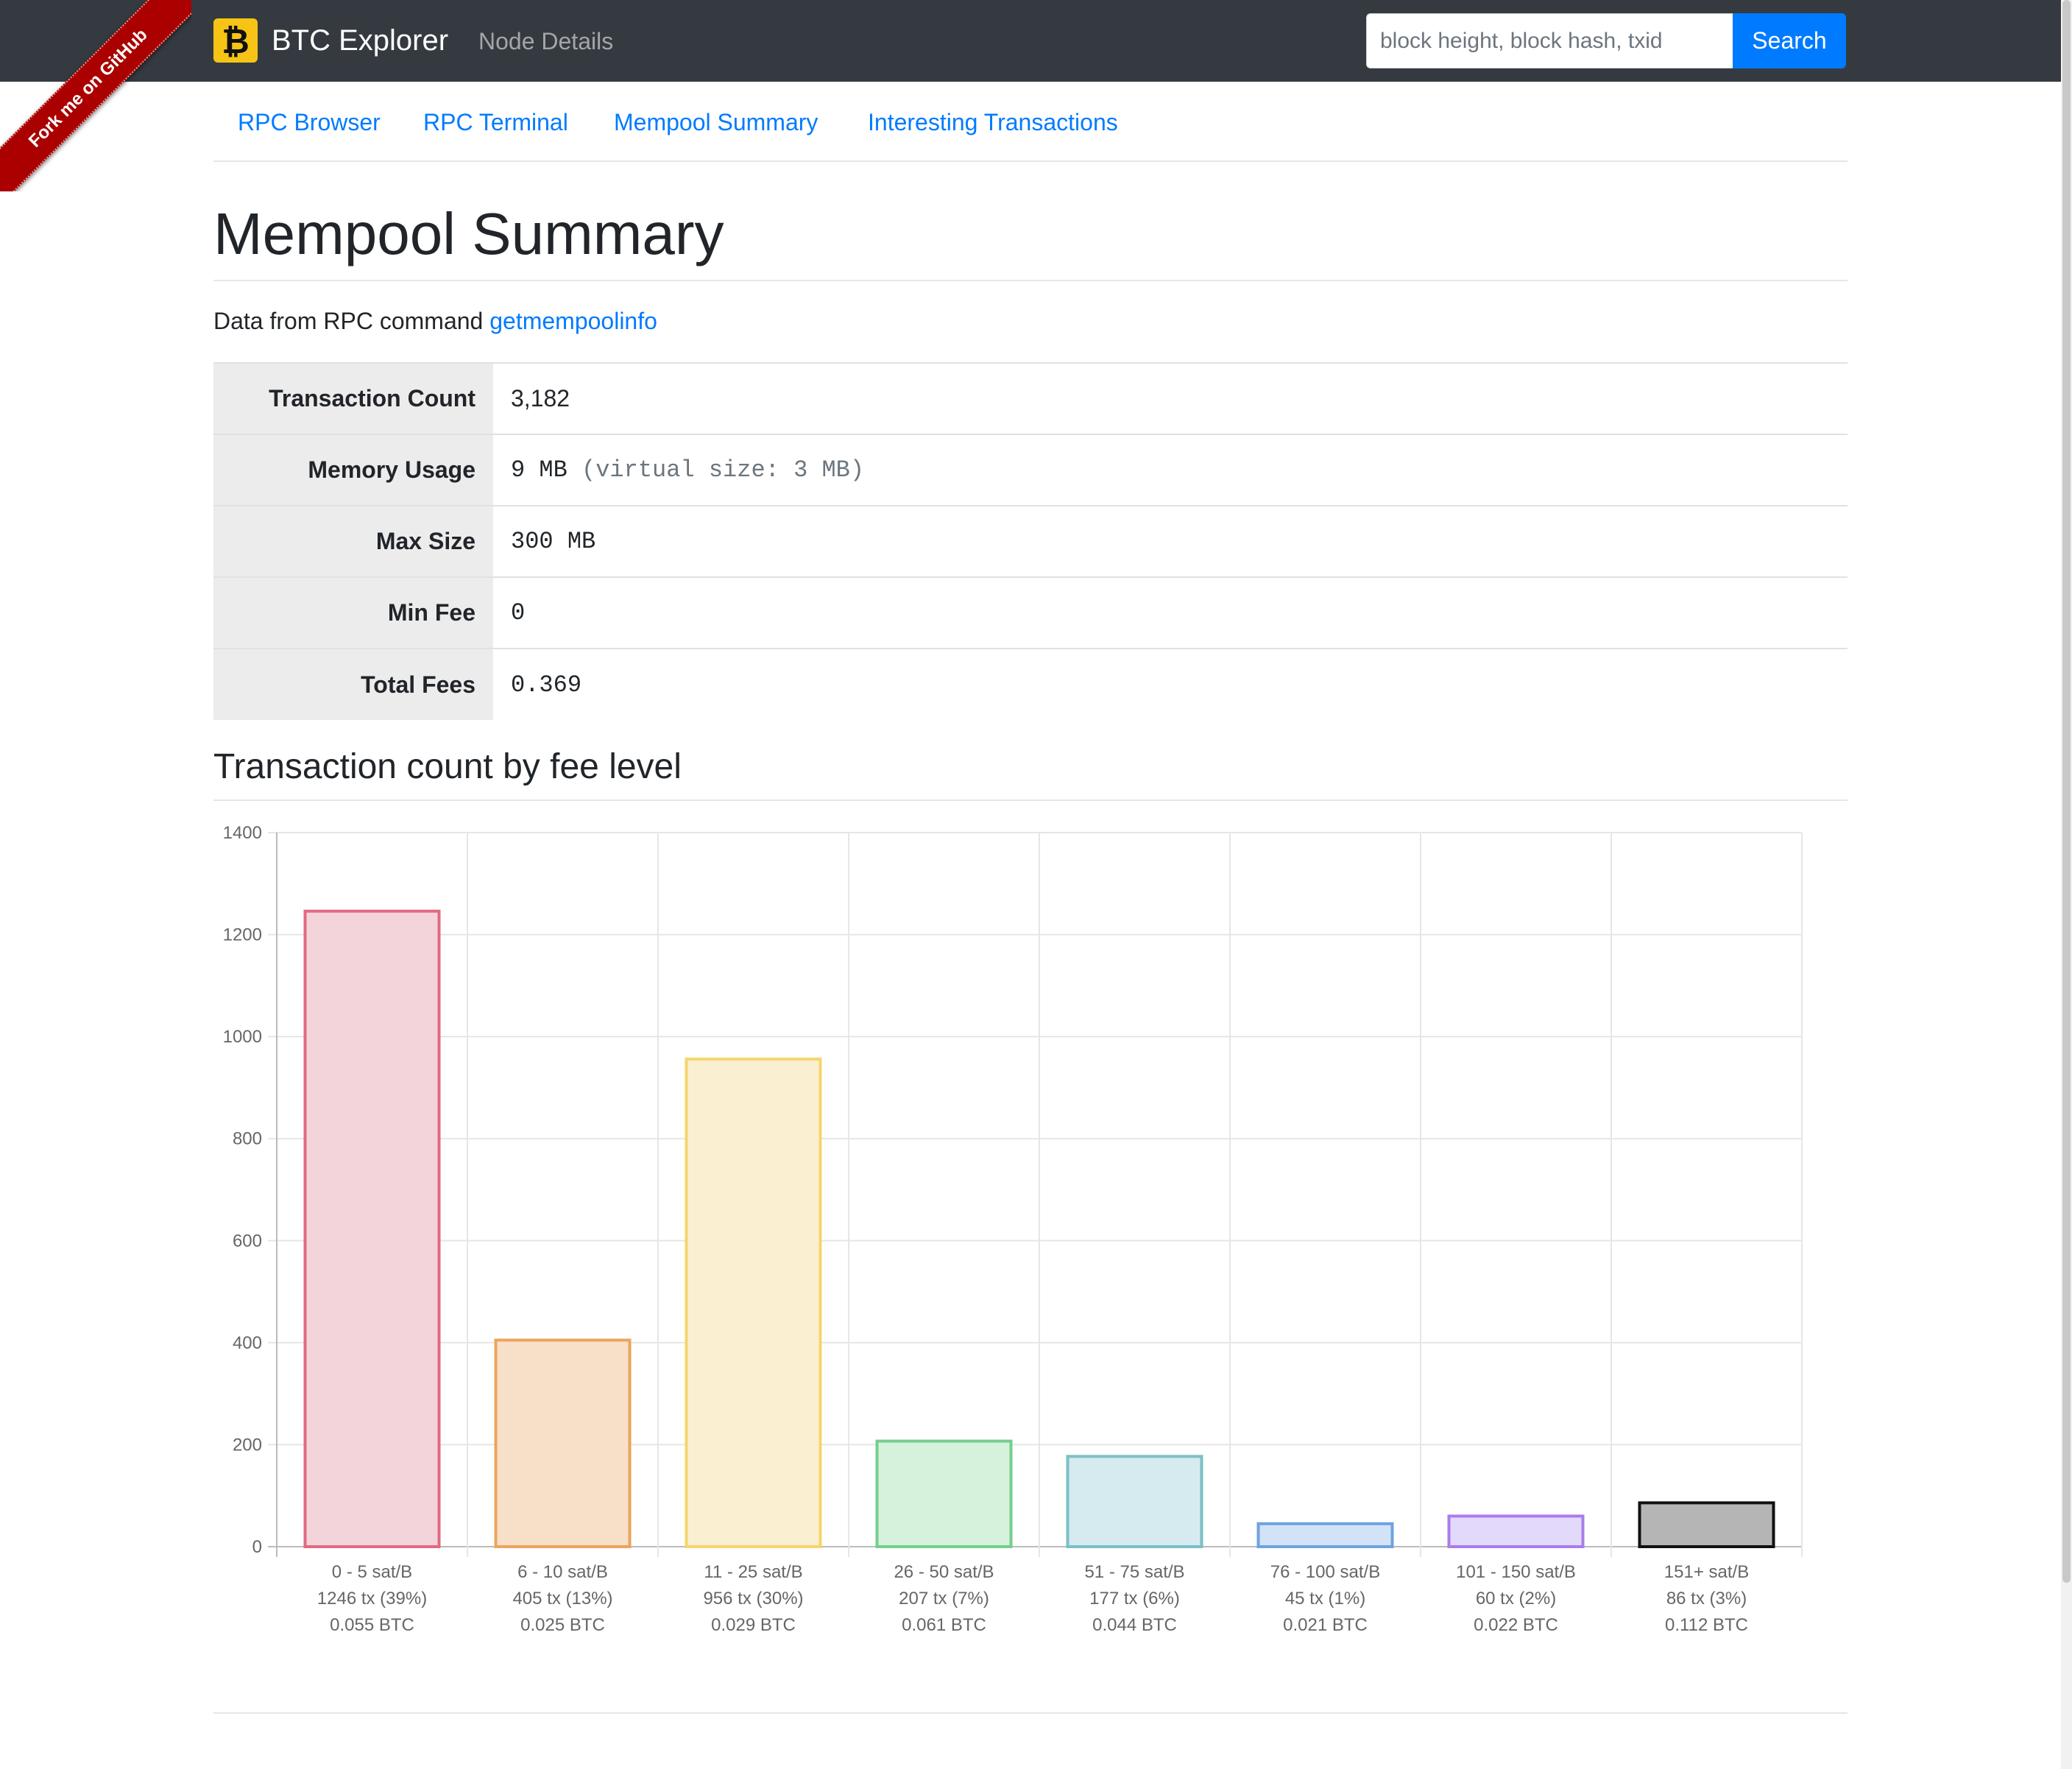 The image size is (2072, 1769). I want to click on y-tick-label: 400, so click(248, 1343).